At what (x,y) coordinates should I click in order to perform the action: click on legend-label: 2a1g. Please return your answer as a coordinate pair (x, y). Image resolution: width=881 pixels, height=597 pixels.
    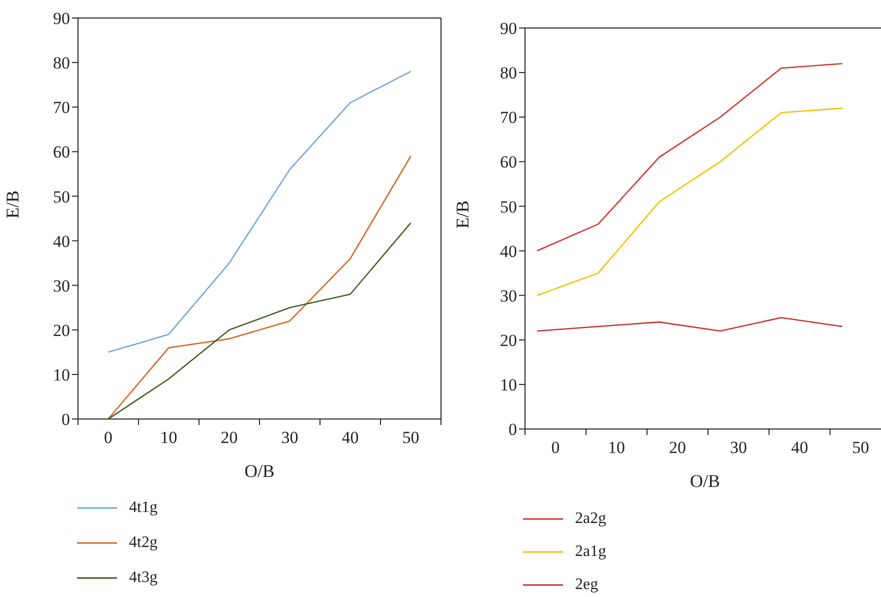
    Looking at the image, I should click on (590, 551).